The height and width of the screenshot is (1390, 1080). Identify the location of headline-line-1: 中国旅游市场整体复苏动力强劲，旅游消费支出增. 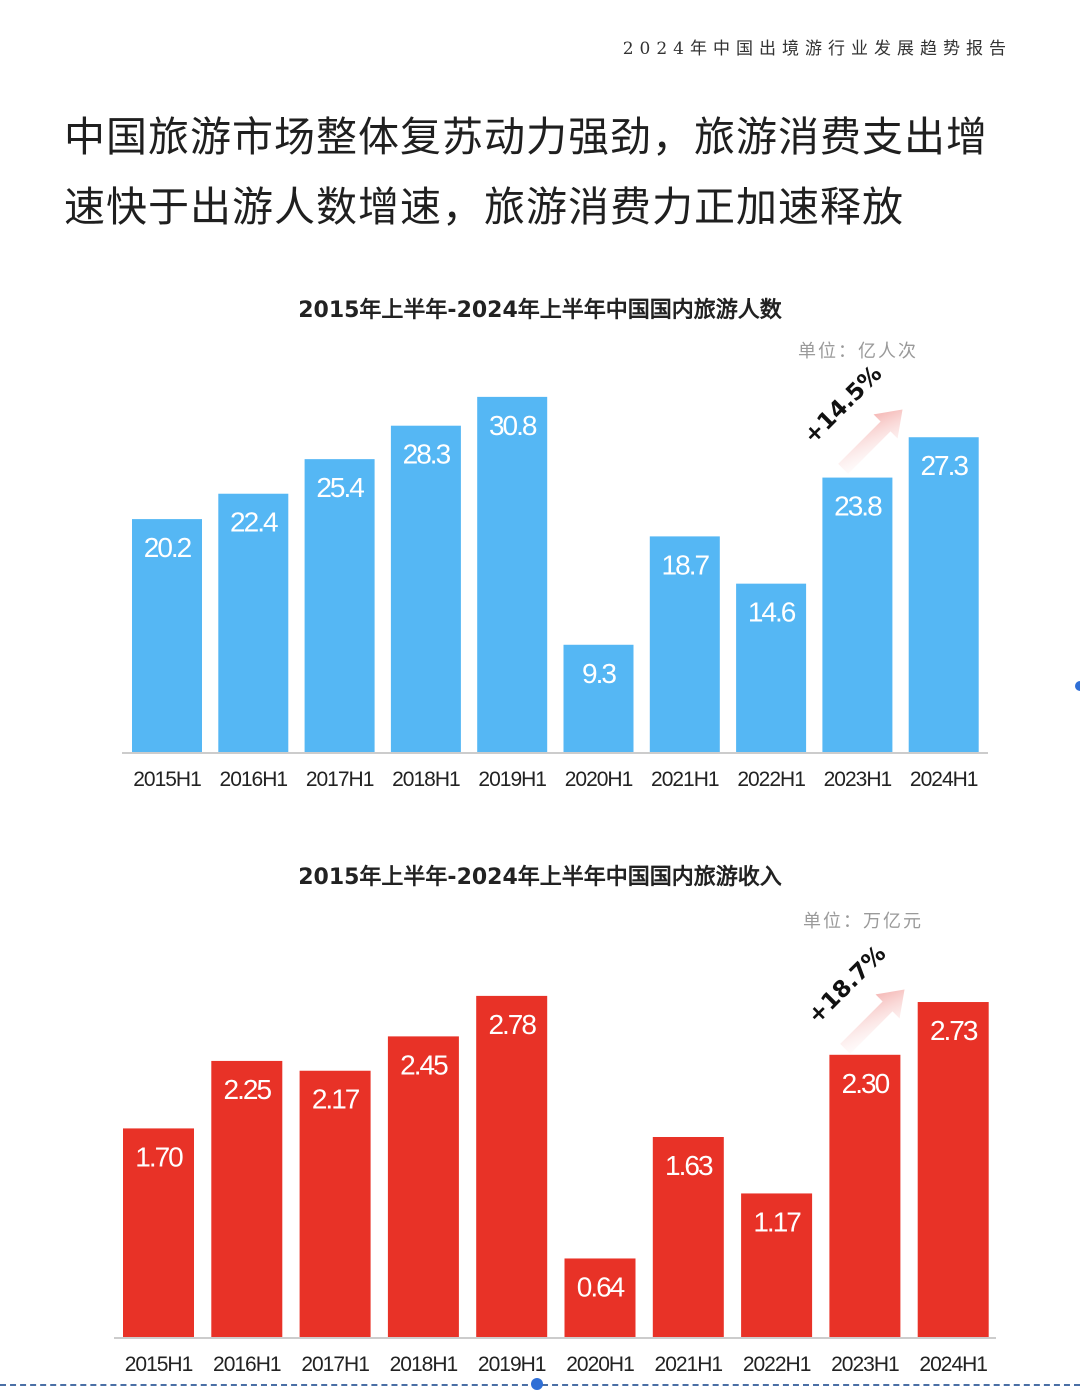
(526, 137).